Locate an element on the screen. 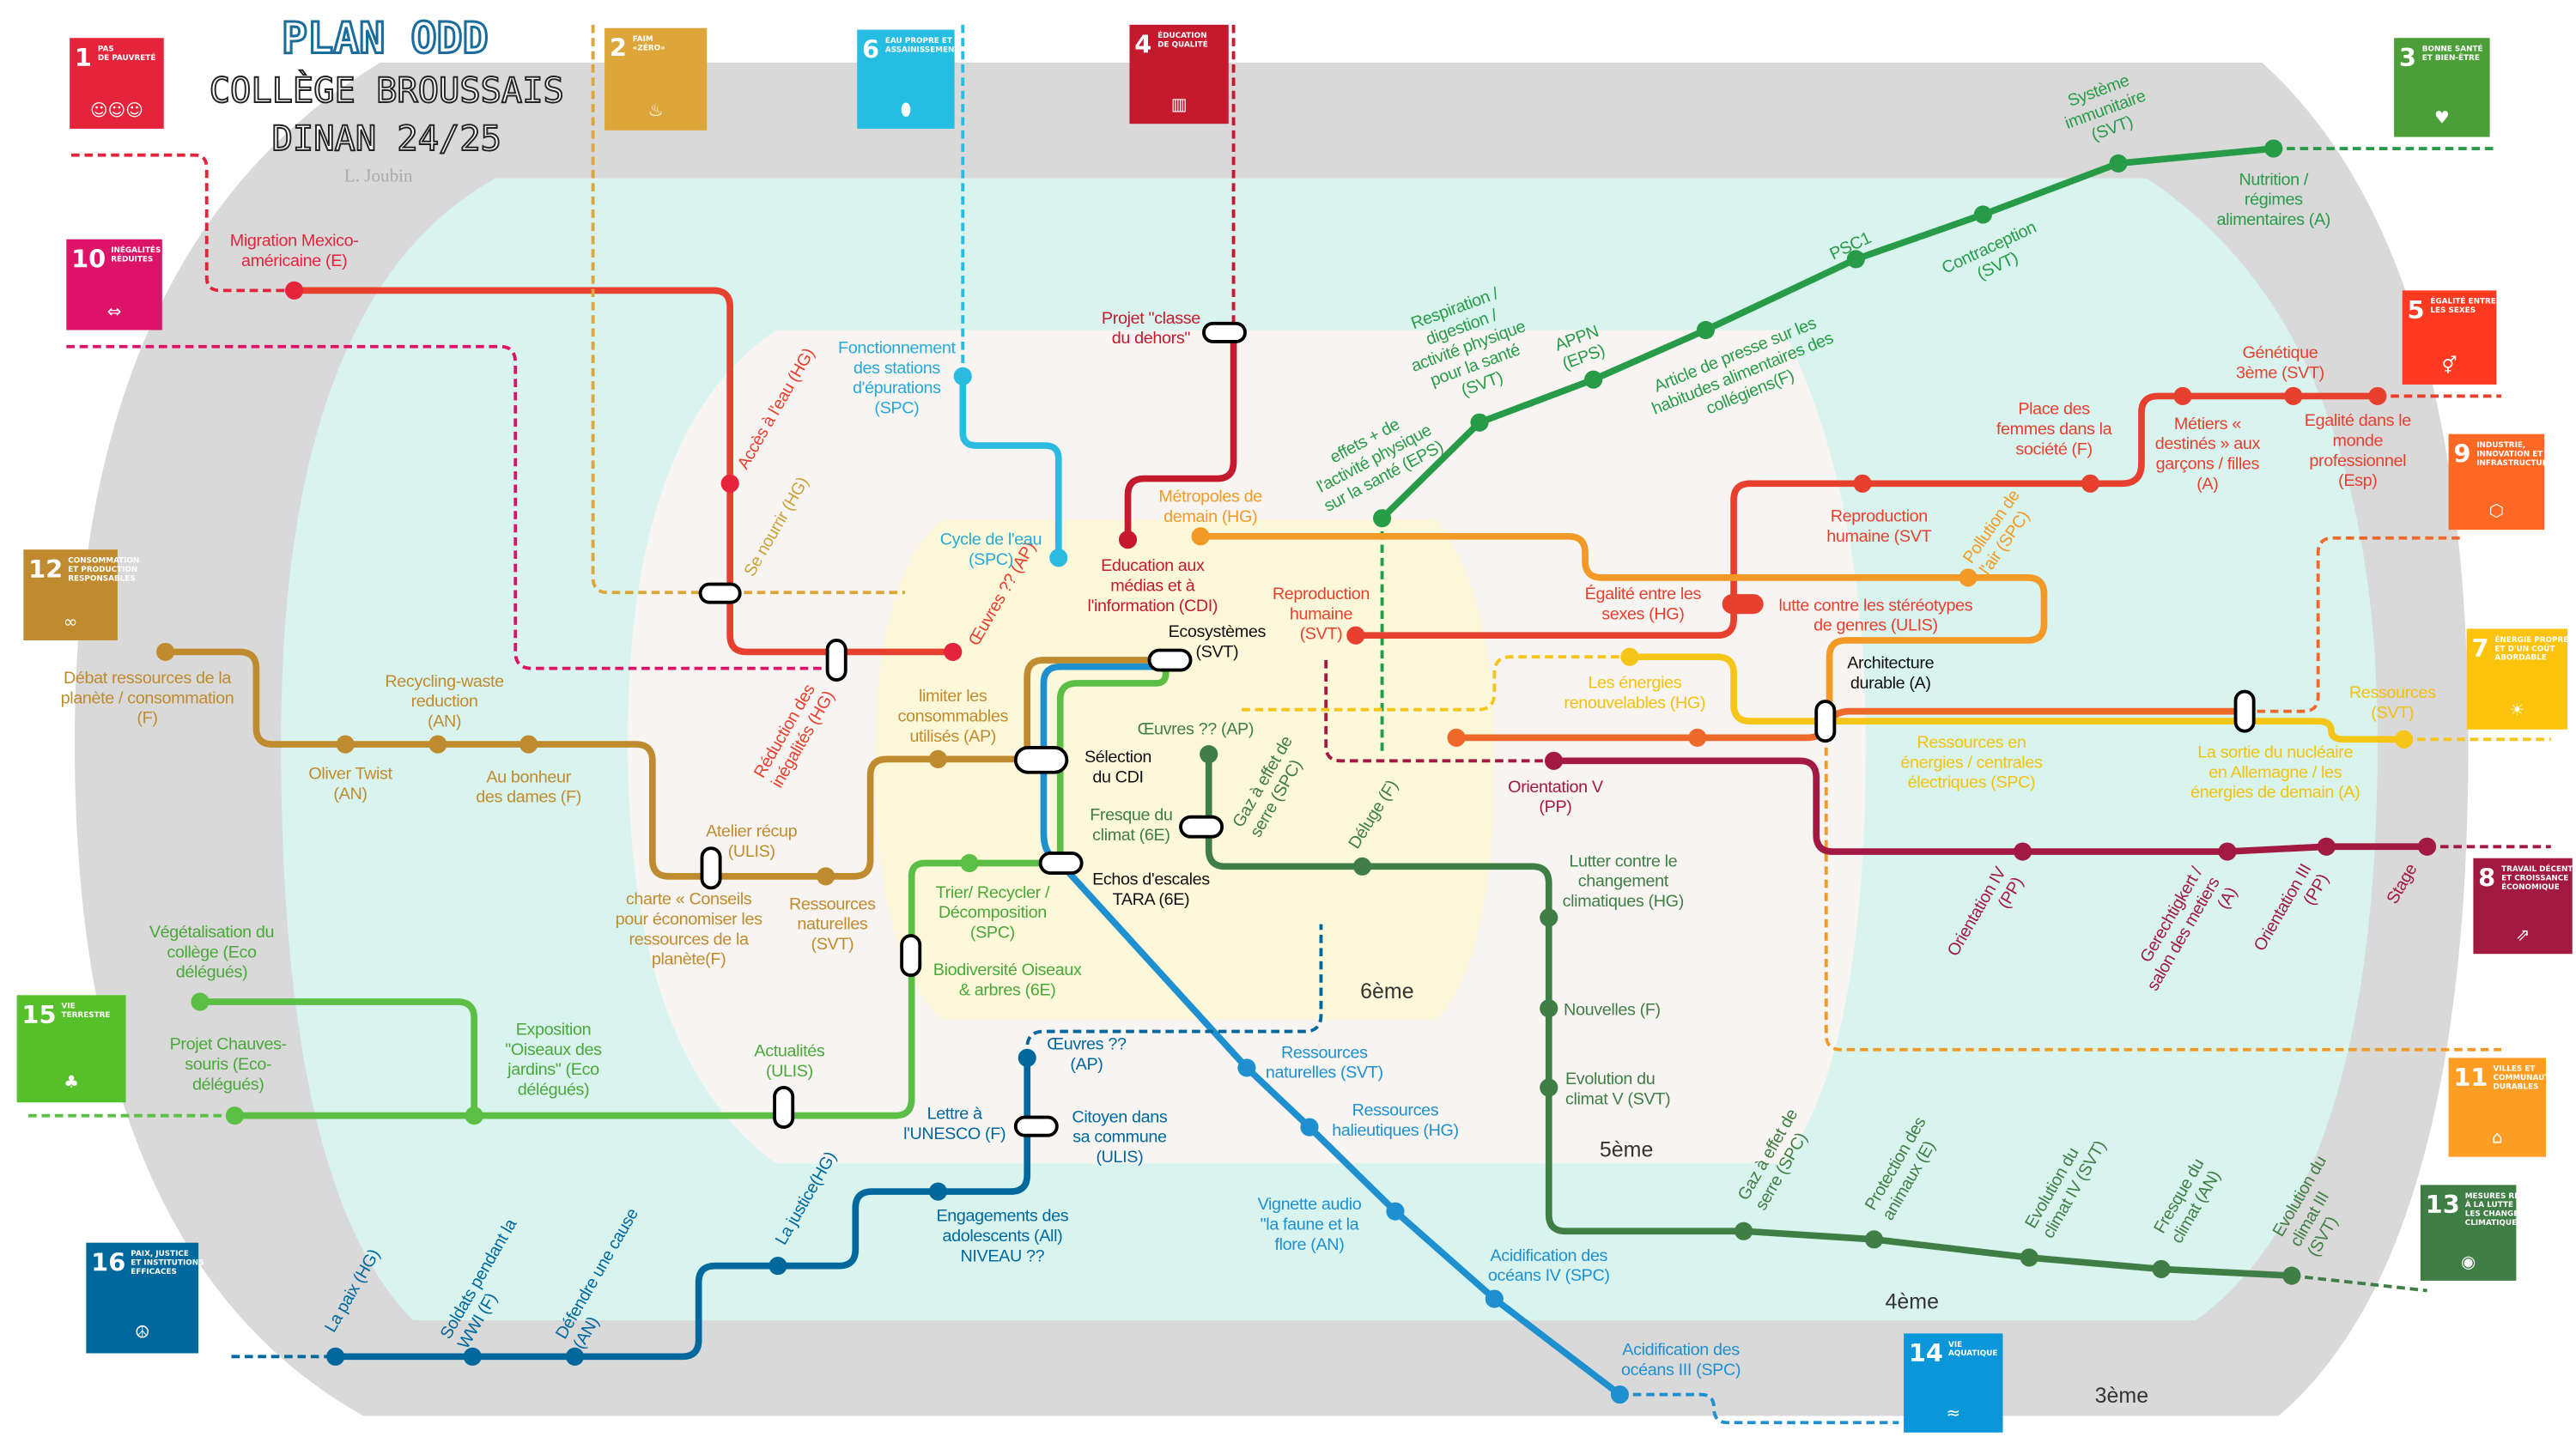 Image resolution: width=2576 pixels, height=1449 pixels. label-oeuvres-dg: Œuvres ?? (AP) is located at coordinates (1196, 729).